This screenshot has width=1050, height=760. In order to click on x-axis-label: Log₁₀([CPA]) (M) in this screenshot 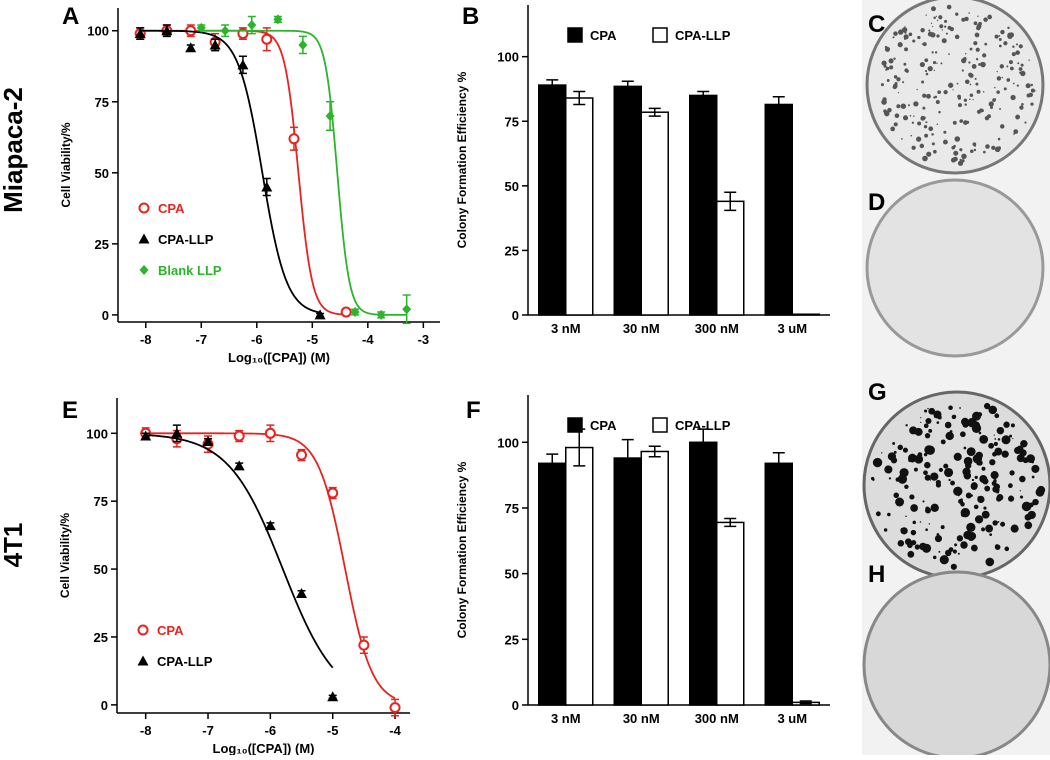, I will do `click(279, 357)`.